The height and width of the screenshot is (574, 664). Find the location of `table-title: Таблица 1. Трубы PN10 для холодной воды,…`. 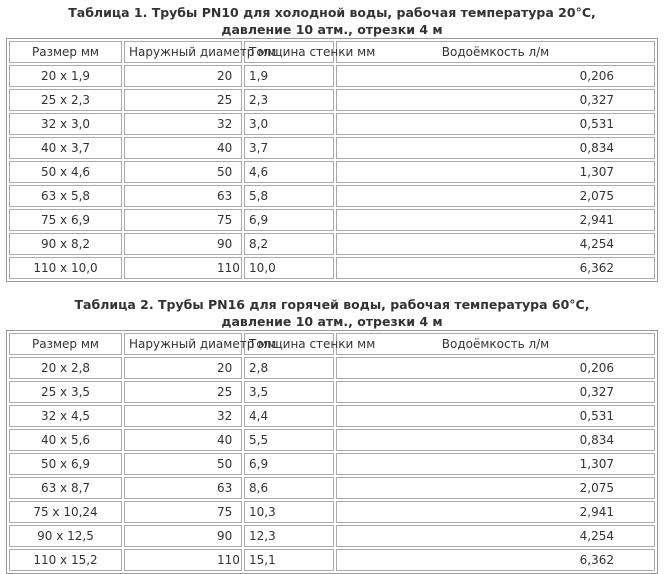

table-title: Таблица 1. Трубы PN10 для холодной воды,… is located at coordinates (332, 12).